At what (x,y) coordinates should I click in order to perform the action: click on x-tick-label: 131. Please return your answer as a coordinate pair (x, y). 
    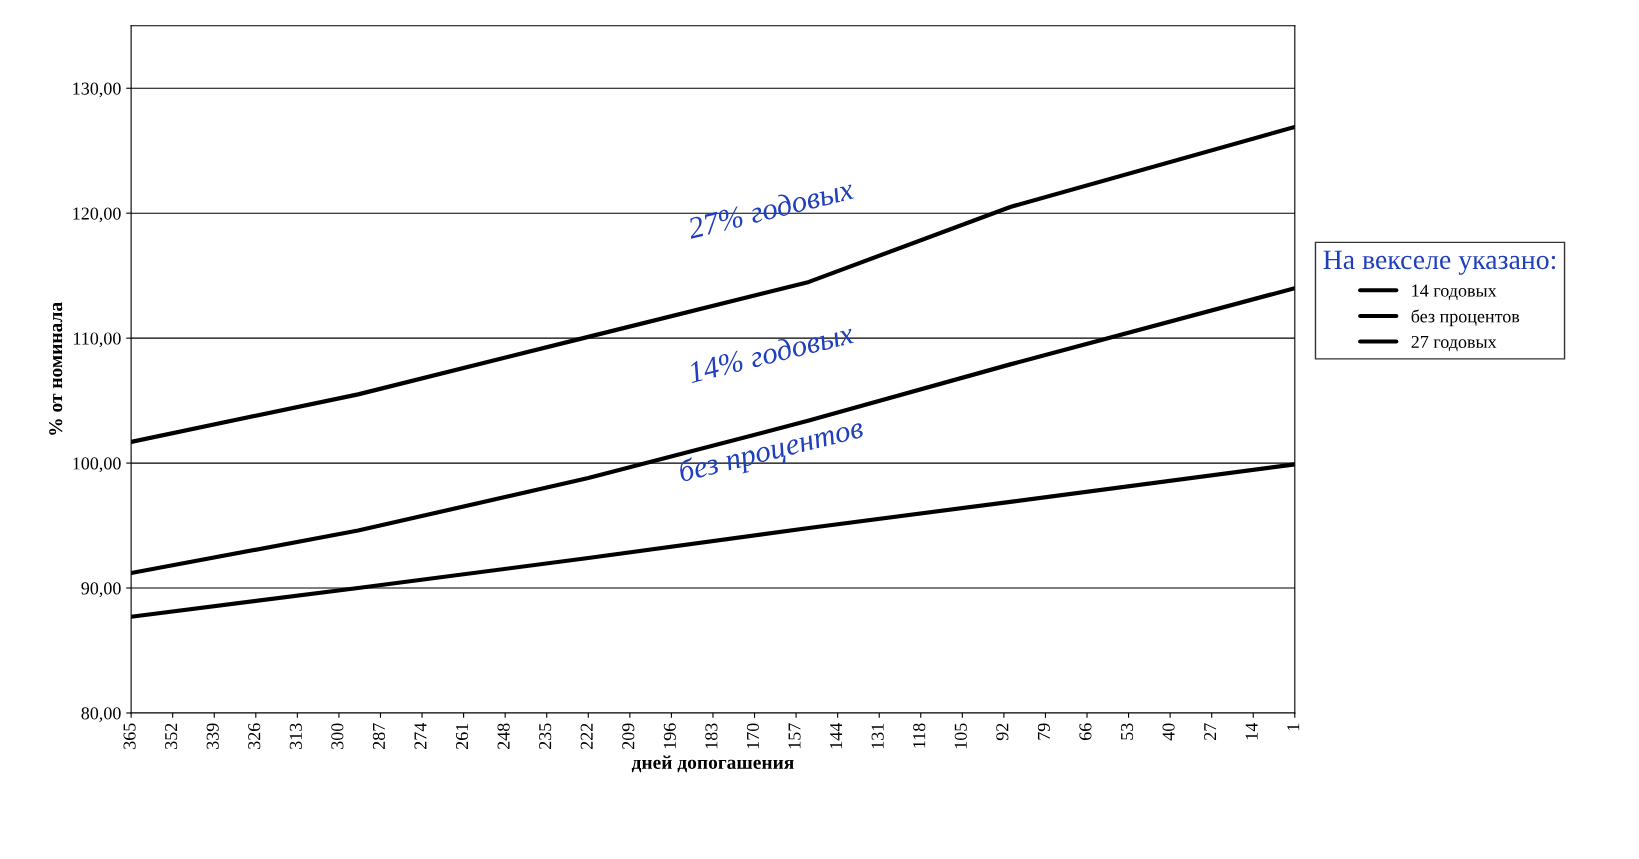
    Looking at the image, I should click on (877, 736).